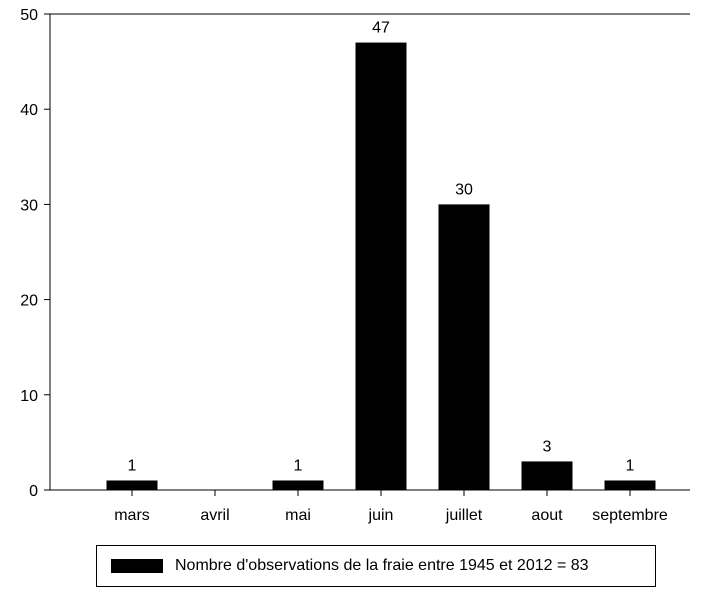  What do you see at coordinates (29, 205) in the screenshot?
I see `y-tick-label: 30` at bounding box center [29, 205].